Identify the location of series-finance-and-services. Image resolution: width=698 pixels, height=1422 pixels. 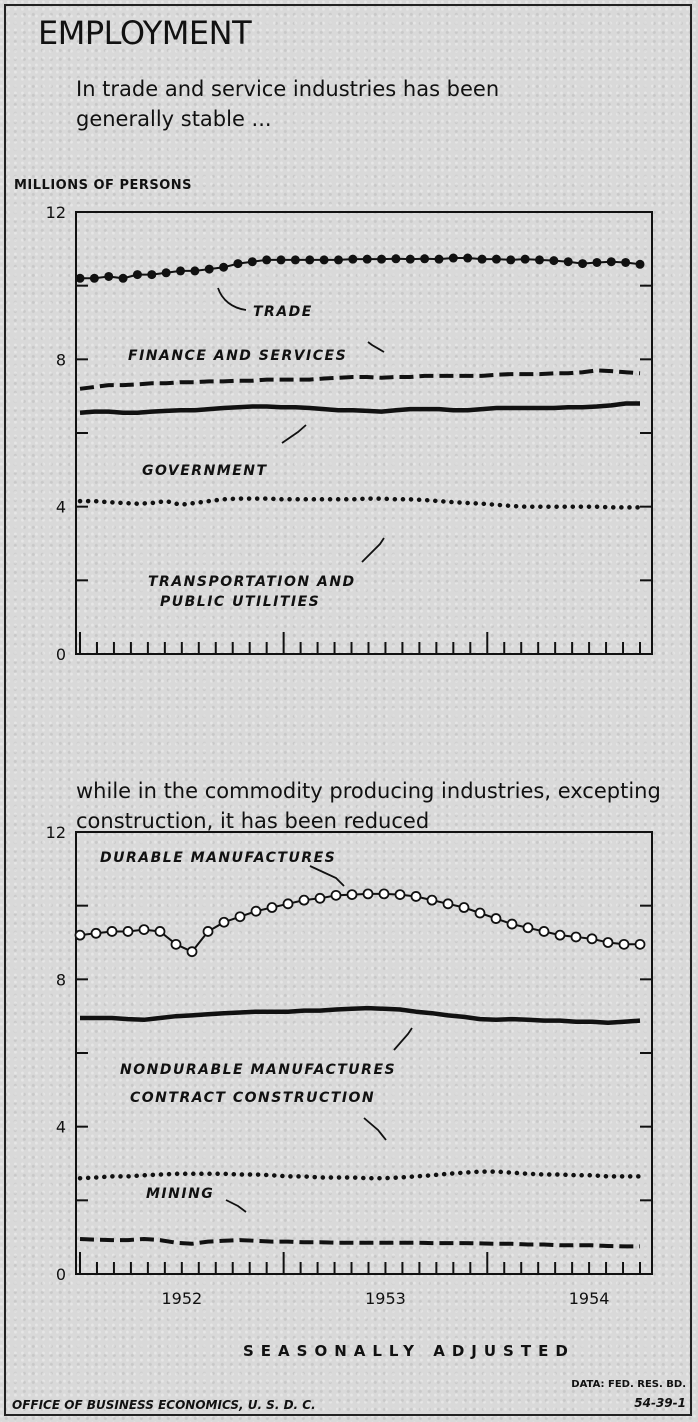
(360, 379).